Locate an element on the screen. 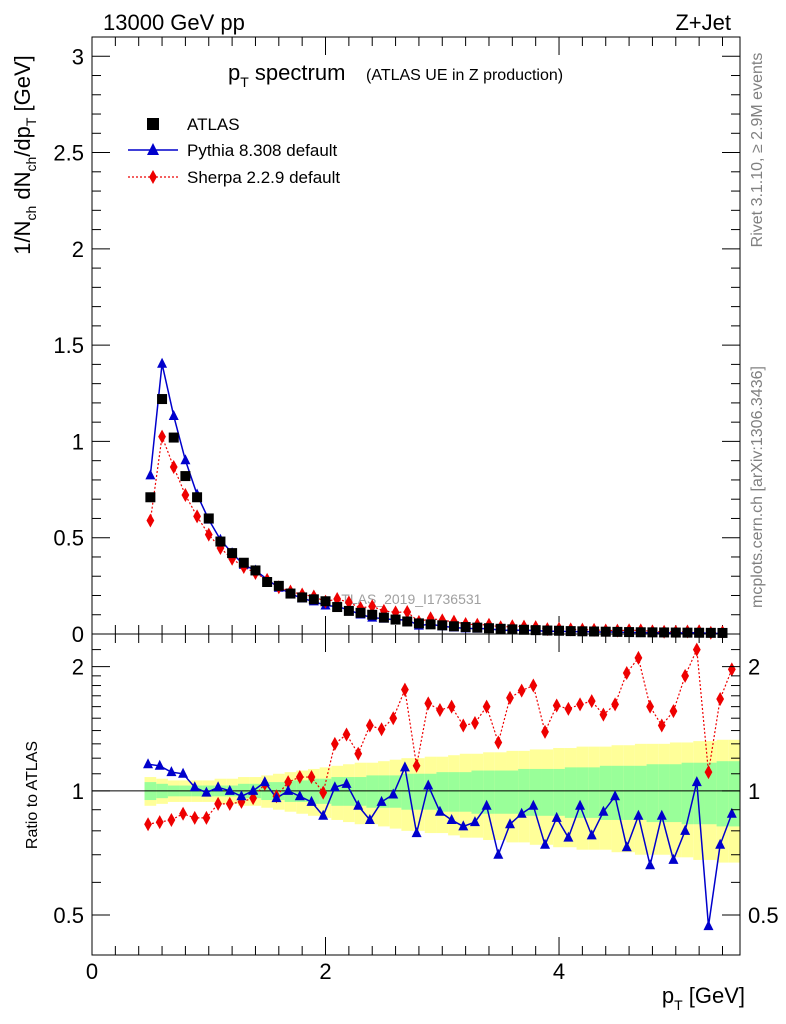  ratio-y-tick-label: 1 is located at coordinates (78, 791).